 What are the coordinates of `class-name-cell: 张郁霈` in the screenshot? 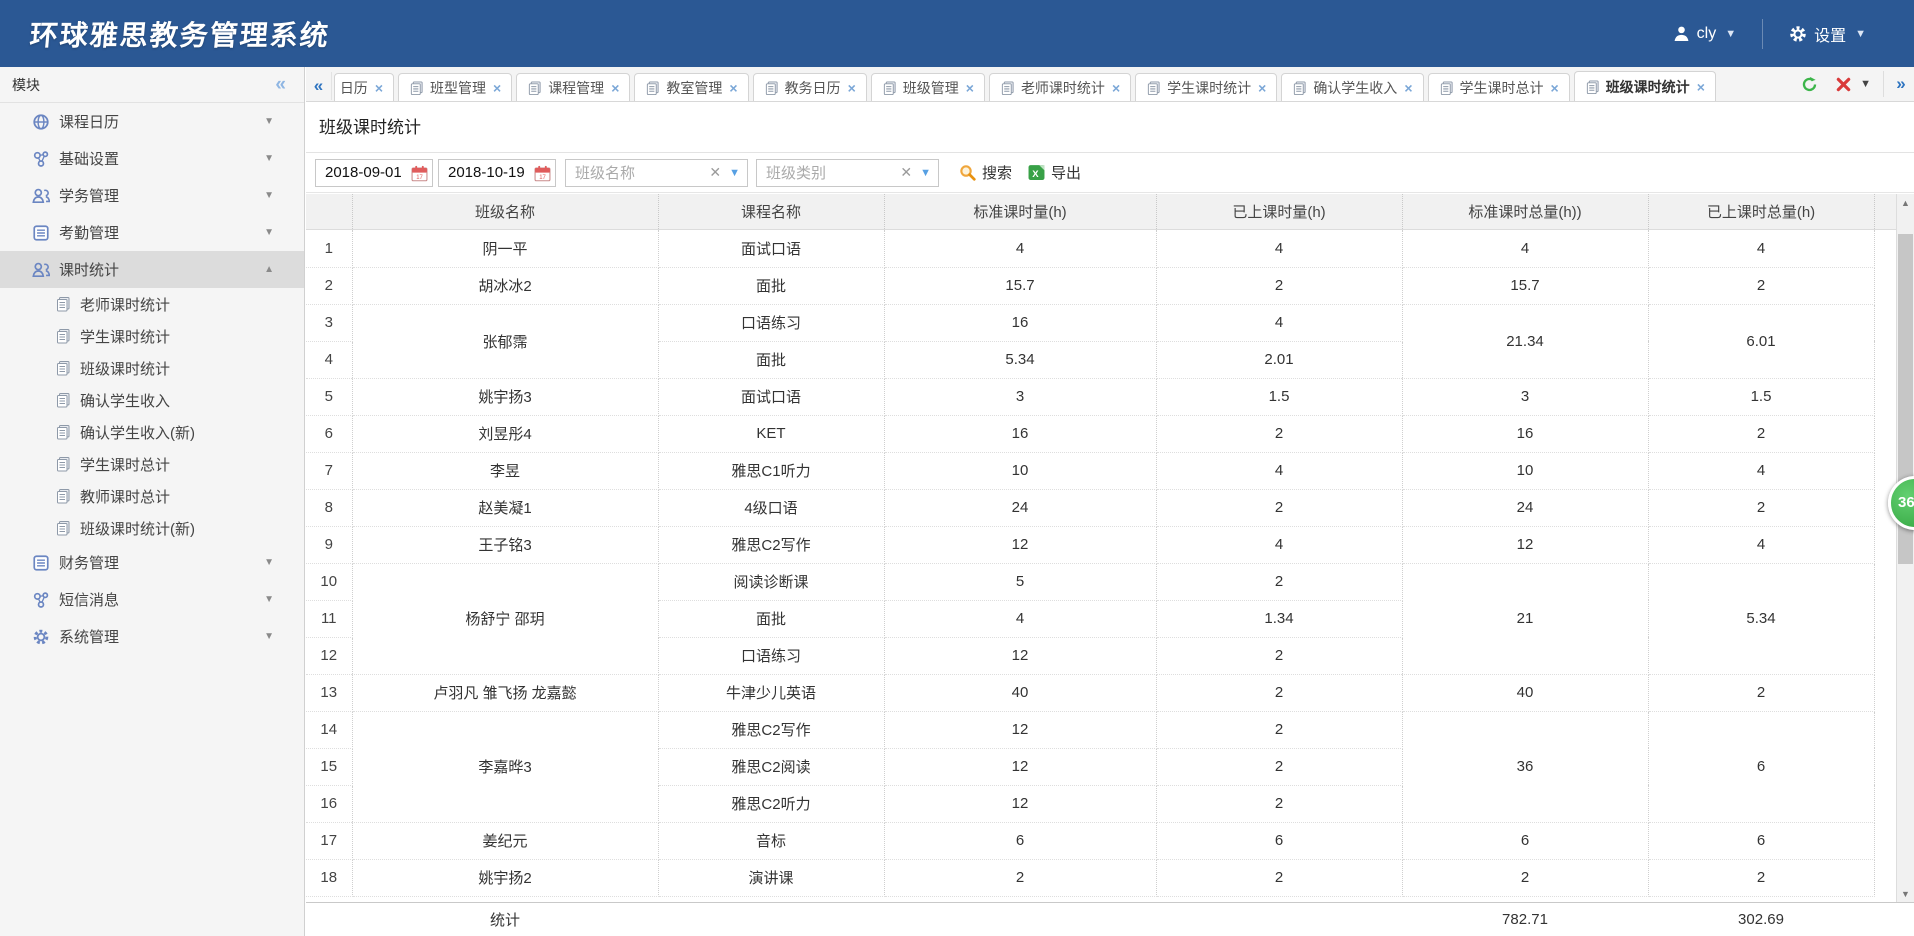 It's located at (505, 341).